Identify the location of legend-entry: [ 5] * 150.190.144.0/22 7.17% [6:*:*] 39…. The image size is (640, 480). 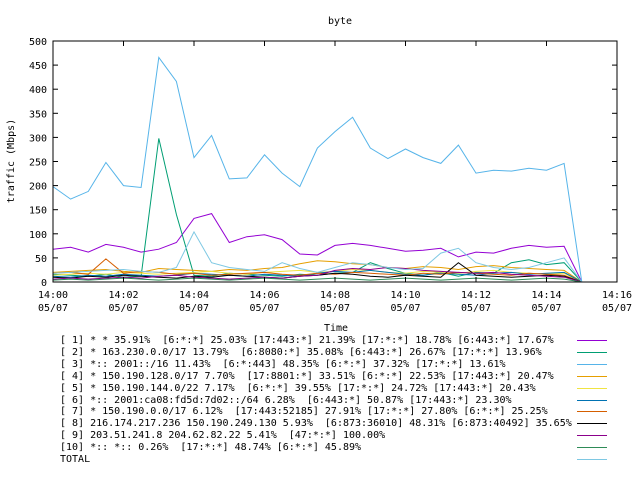
(298, 388).